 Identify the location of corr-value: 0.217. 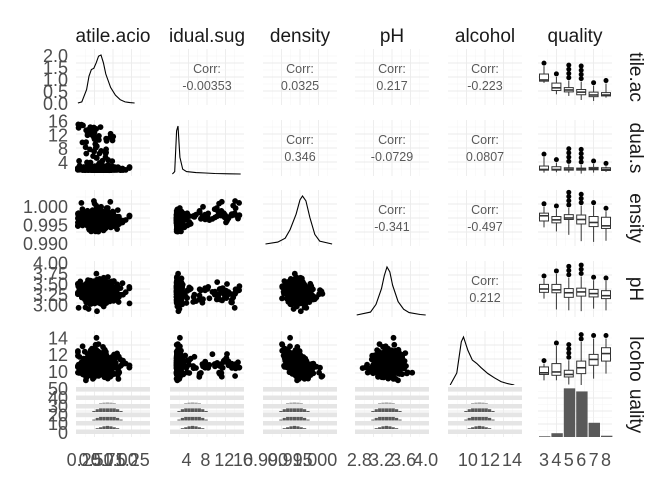
(391, 86).